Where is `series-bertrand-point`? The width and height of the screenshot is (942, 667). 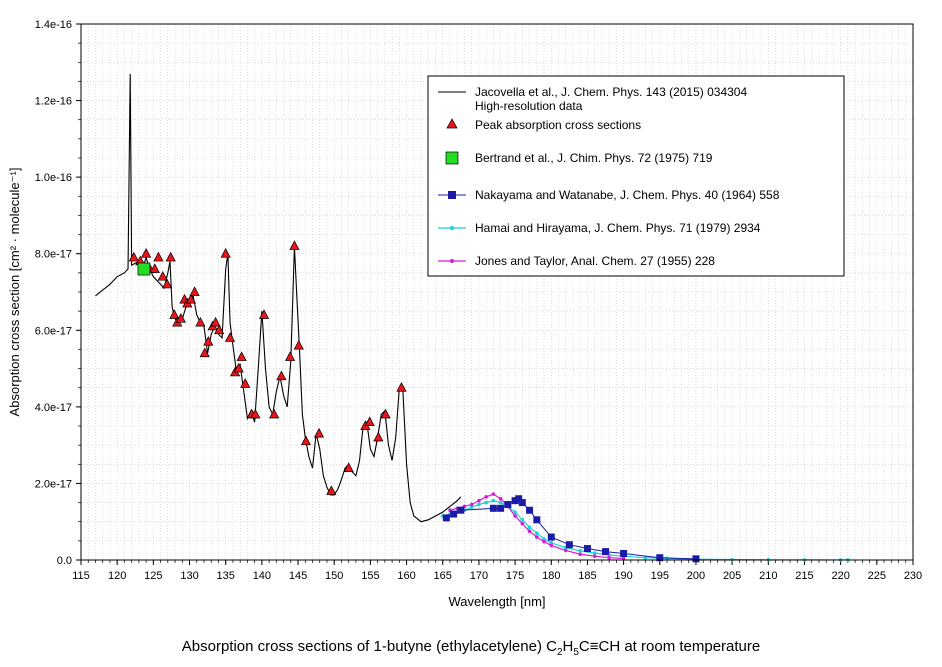
series-bertrand-point is located at coordinates (144, 269).